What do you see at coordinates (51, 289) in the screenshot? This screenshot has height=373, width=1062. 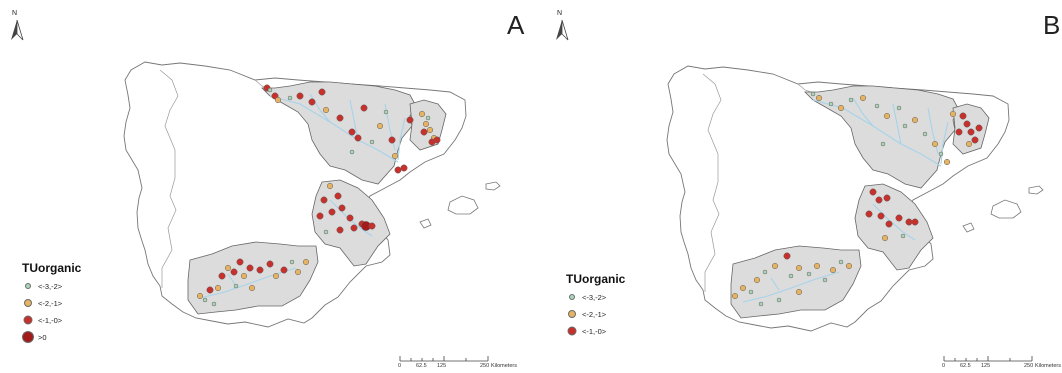 I see `legend-item-c1: <-3,-2>` at bounding box center [51, 289].